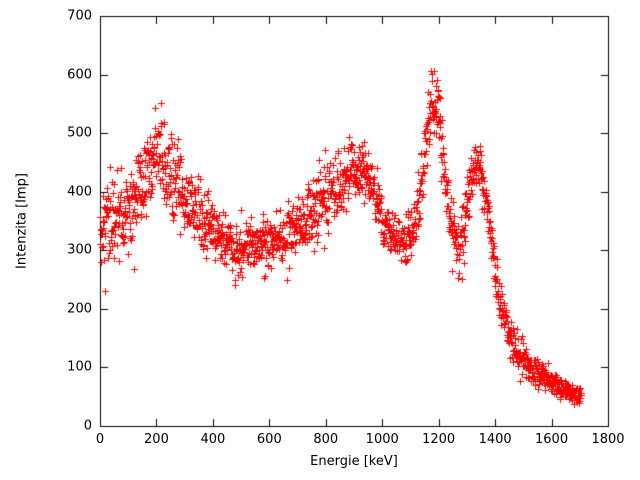  Describe the element at coordinates (87, 426) in the screenshot. I see `y-tick-label: 0` at that location.